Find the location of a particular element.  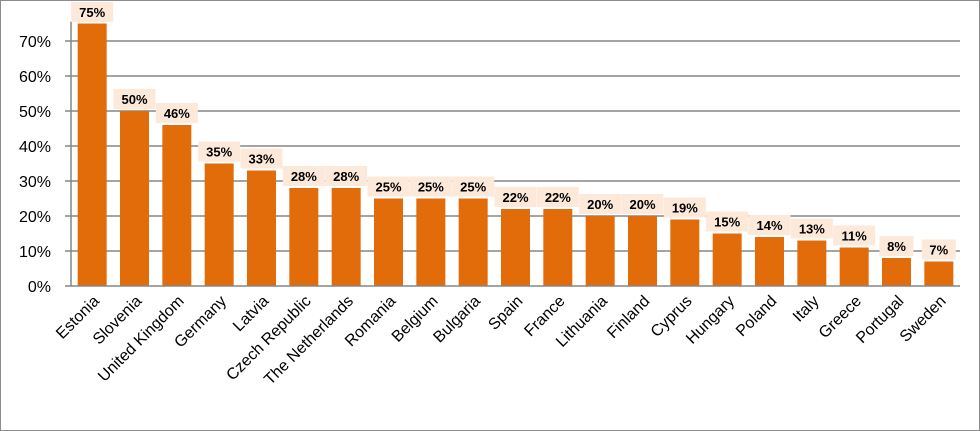

bar-united-kingdom is located at coordinates (177, 205).